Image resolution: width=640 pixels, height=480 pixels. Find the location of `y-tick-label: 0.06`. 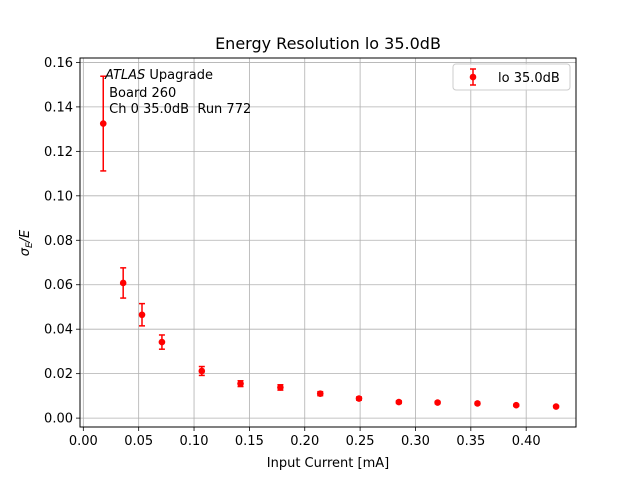

y-tick-label: 0.06 is located at coordinates (58, 285).